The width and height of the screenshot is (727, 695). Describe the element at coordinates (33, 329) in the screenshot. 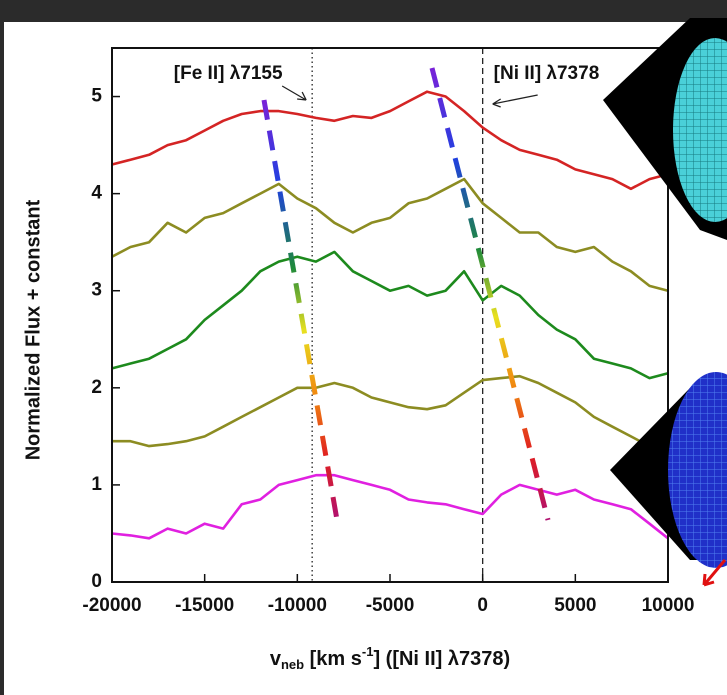

I see `y-axis-label: Normalized Flux + constant` at that location.